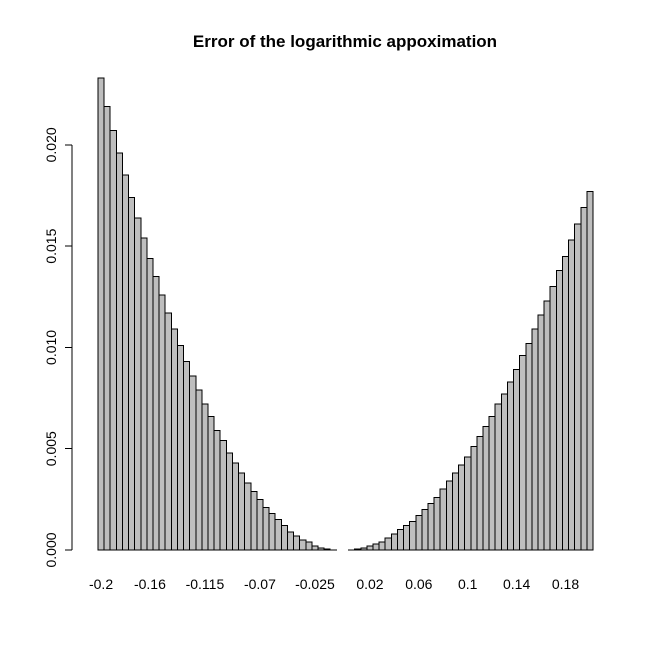 The width and height of the screenshot is (653, 653). I want to click on y-tick-label: 0.000, so click(51, 549).